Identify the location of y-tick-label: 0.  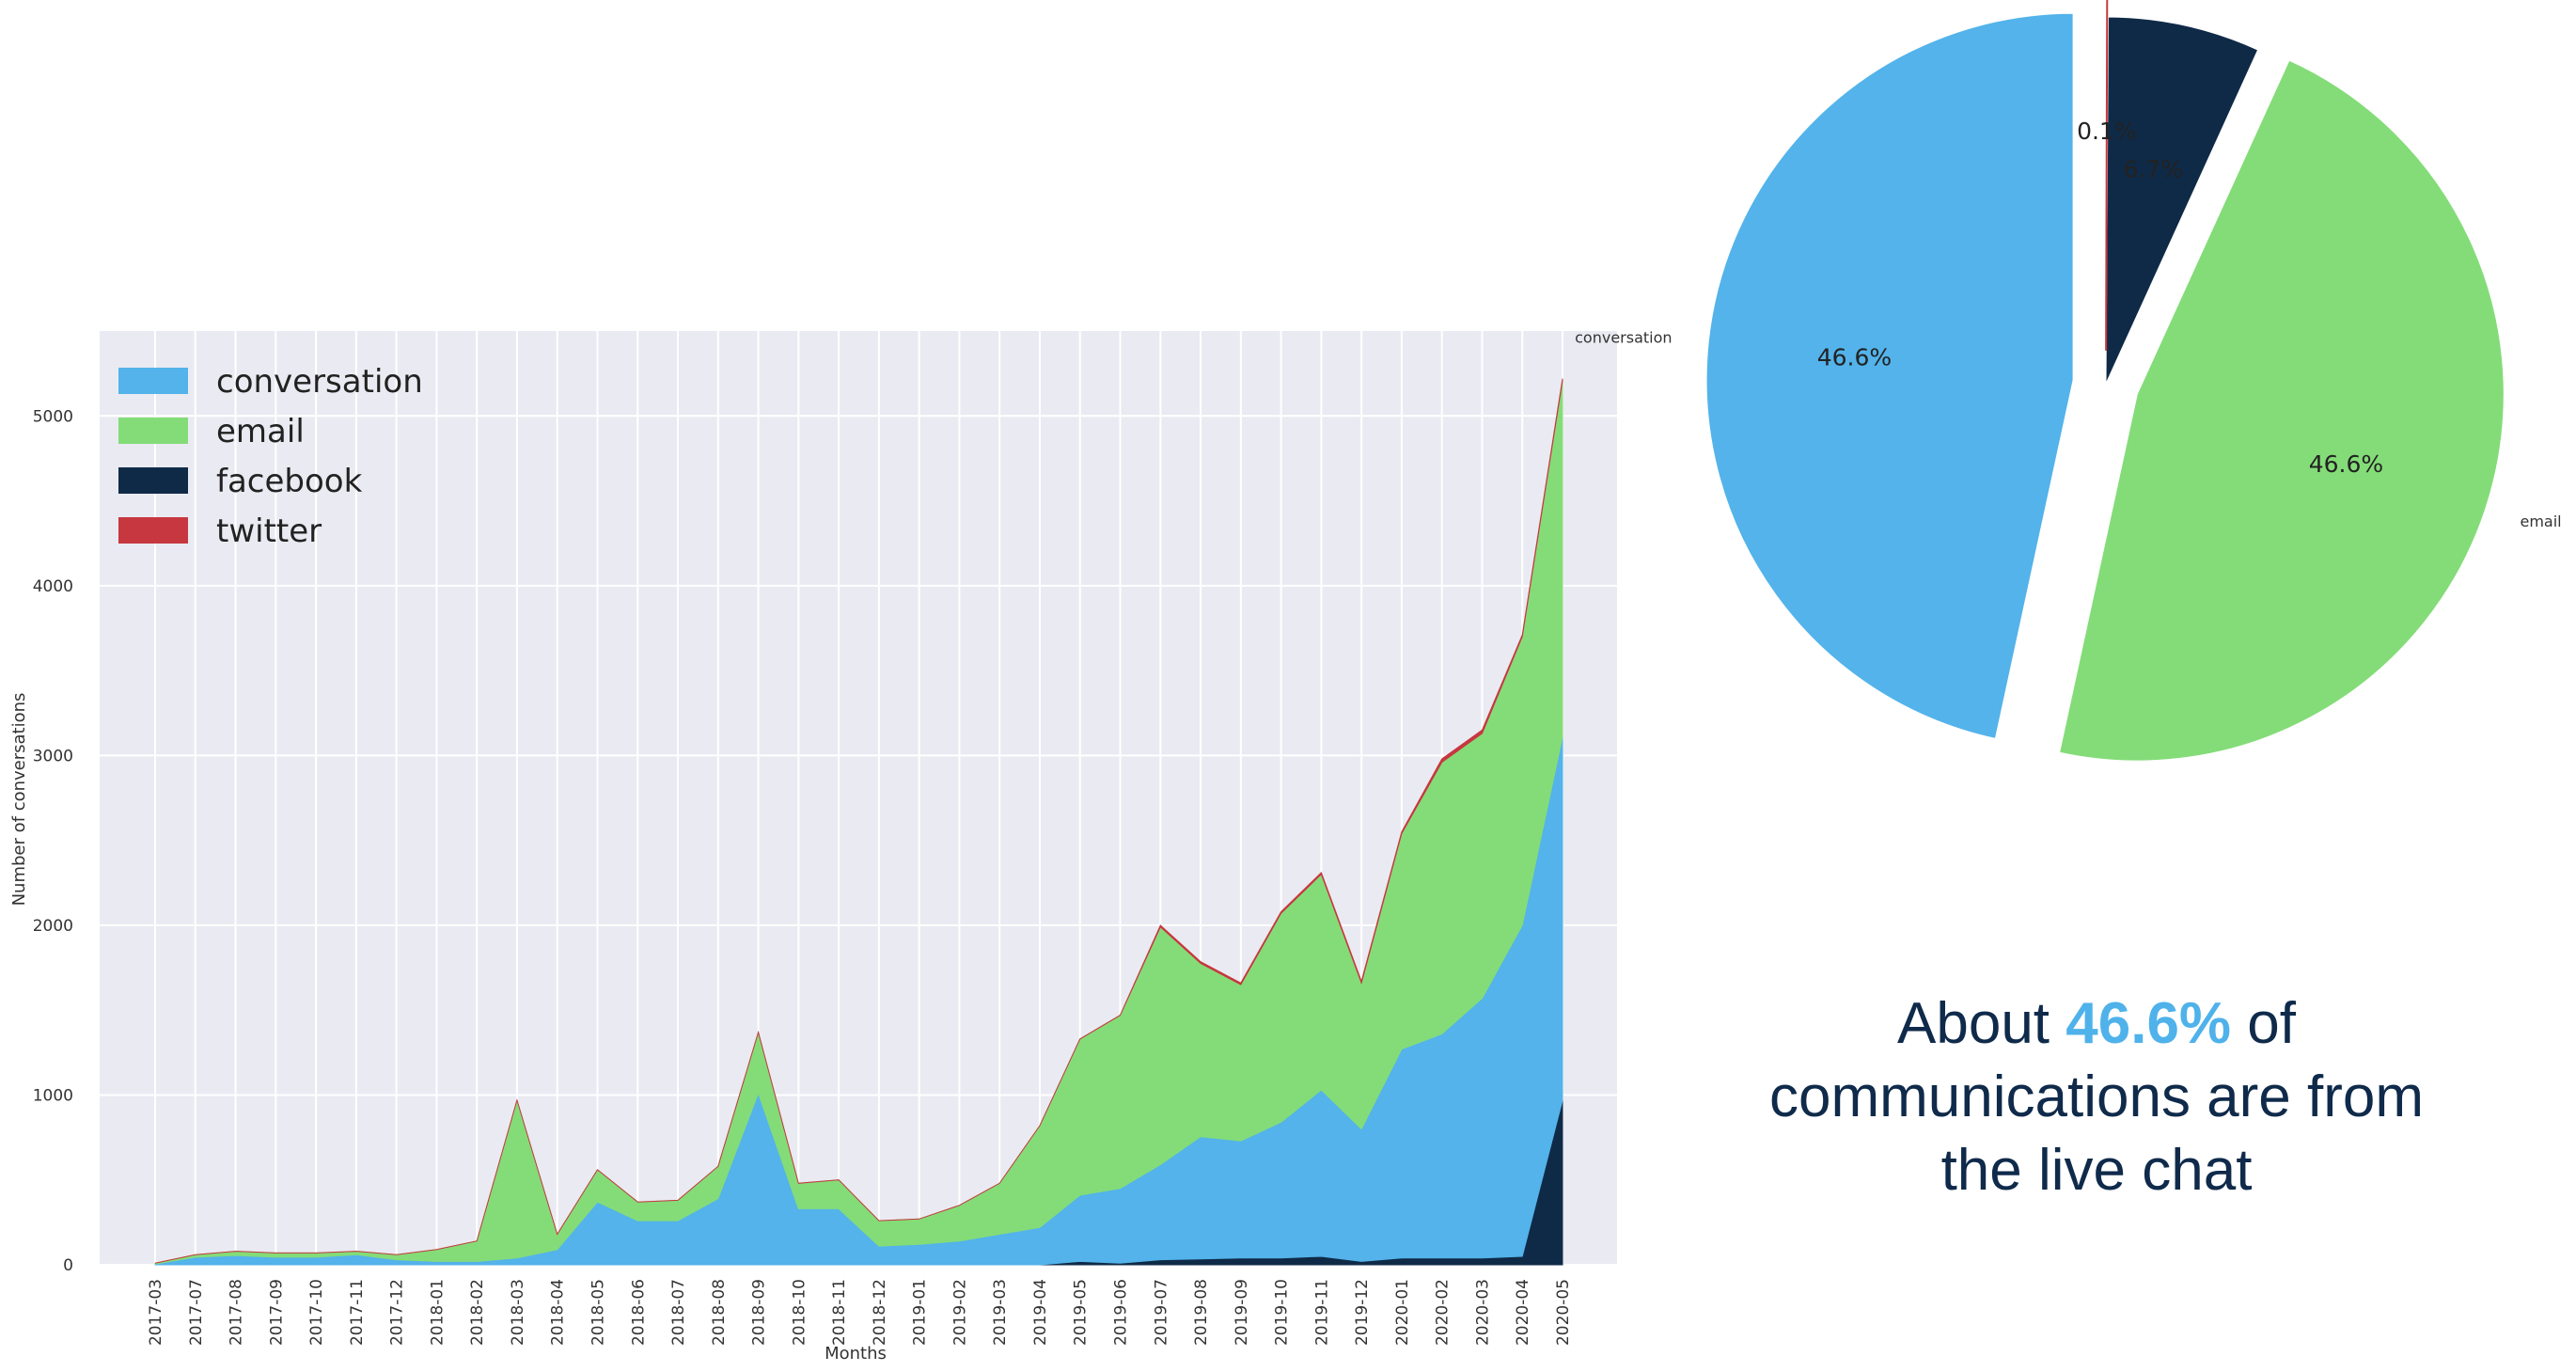
(68, 1265).